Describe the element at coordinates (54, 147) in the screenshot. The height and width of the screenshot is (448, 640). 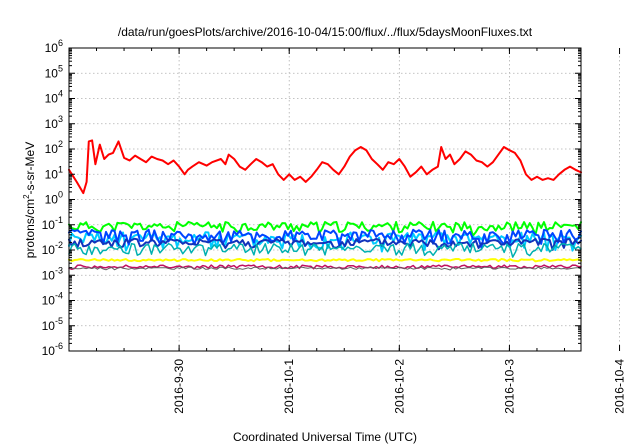
I see `y-tick-label: 10²` at that location.